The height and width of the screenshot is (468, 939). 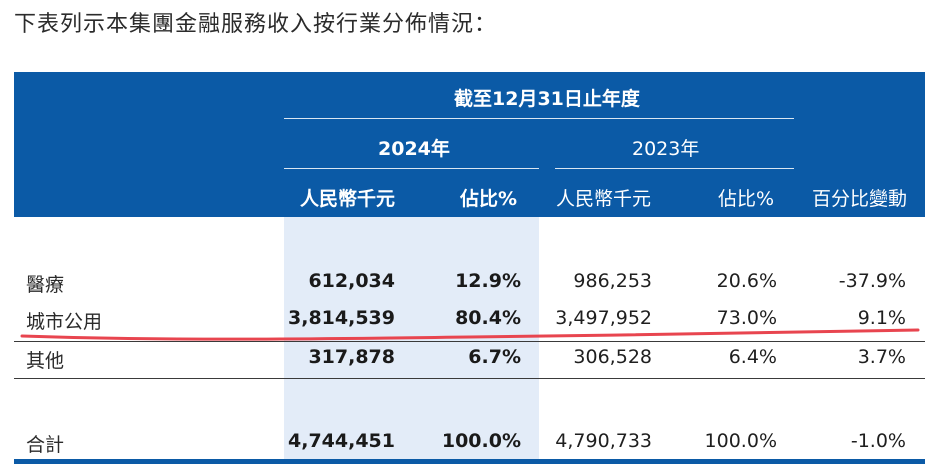 I want to click on total-pct-2024: 100.0%, so click(x=481, y=441).